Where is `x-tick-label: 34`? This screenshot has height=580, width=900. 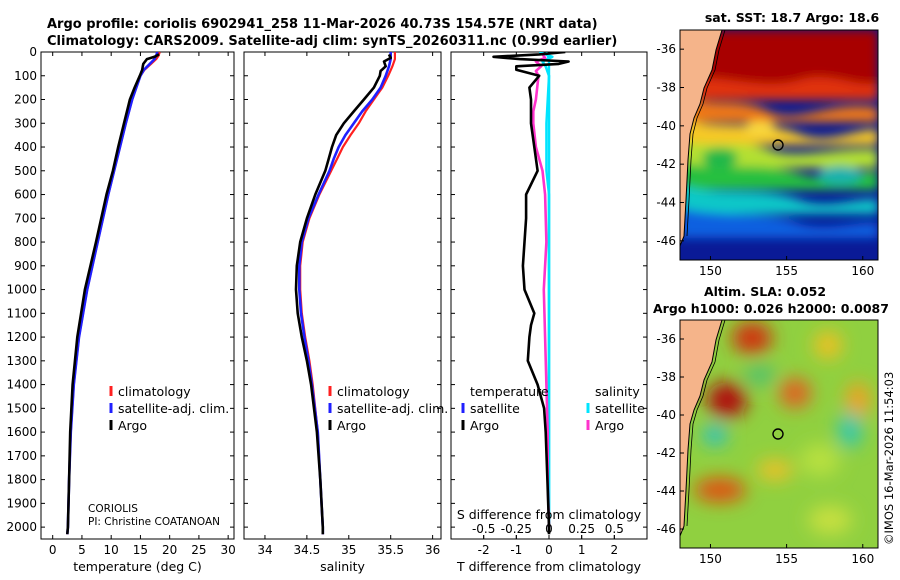 x-tick-label: 34 is located at coordinates (264, 550).